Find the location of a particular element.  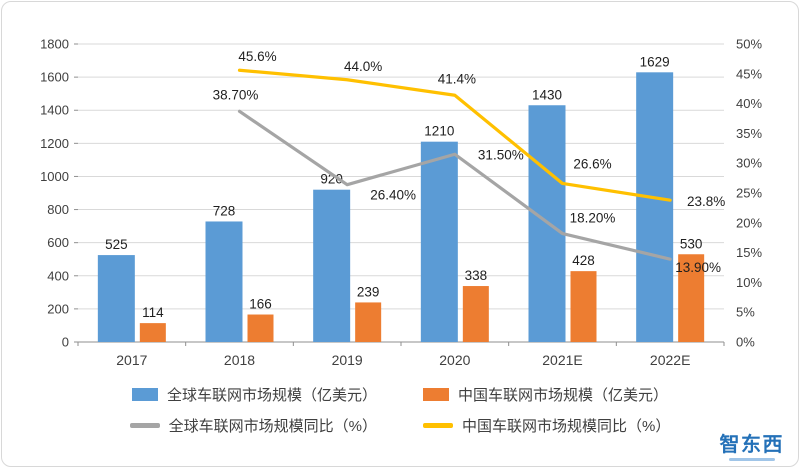

left-axis-tick-label: 800 is located at coordinates (58, 209).